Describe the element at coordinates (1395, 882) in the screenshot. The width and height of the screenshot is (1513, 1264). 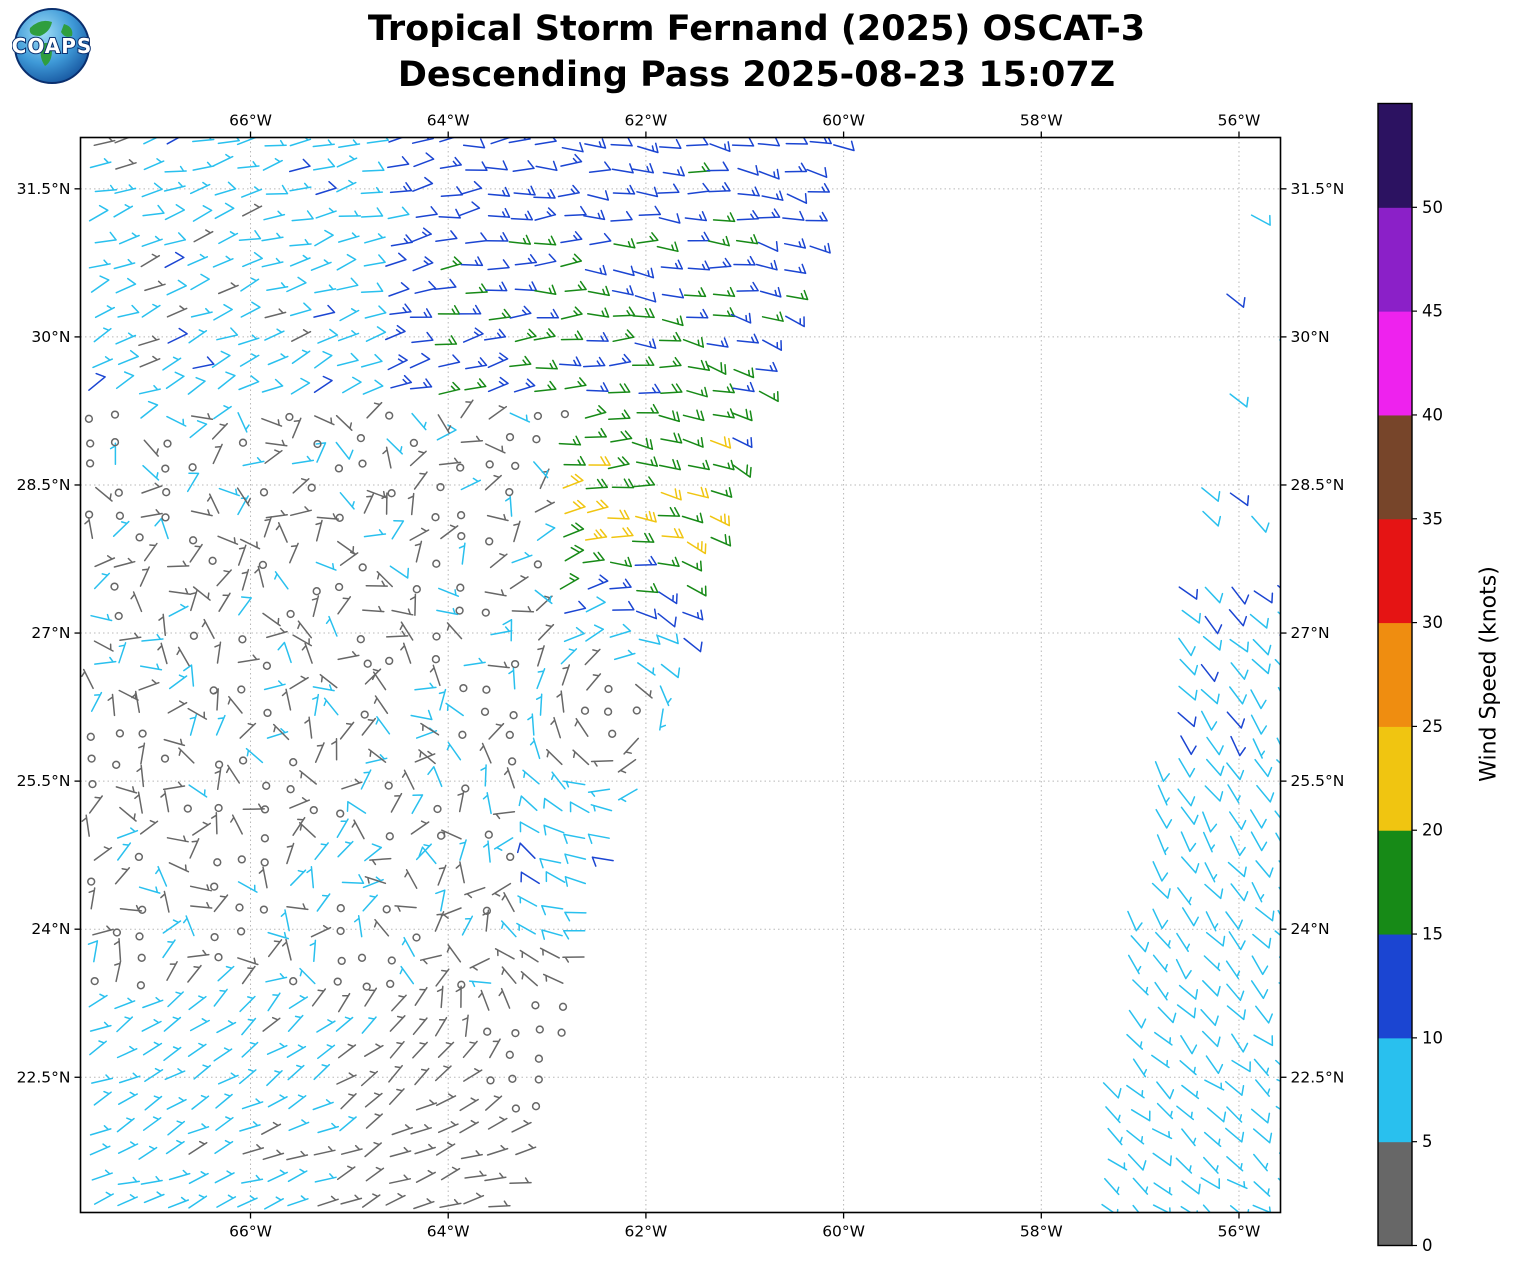
I see `colorbar-segment` at that location.